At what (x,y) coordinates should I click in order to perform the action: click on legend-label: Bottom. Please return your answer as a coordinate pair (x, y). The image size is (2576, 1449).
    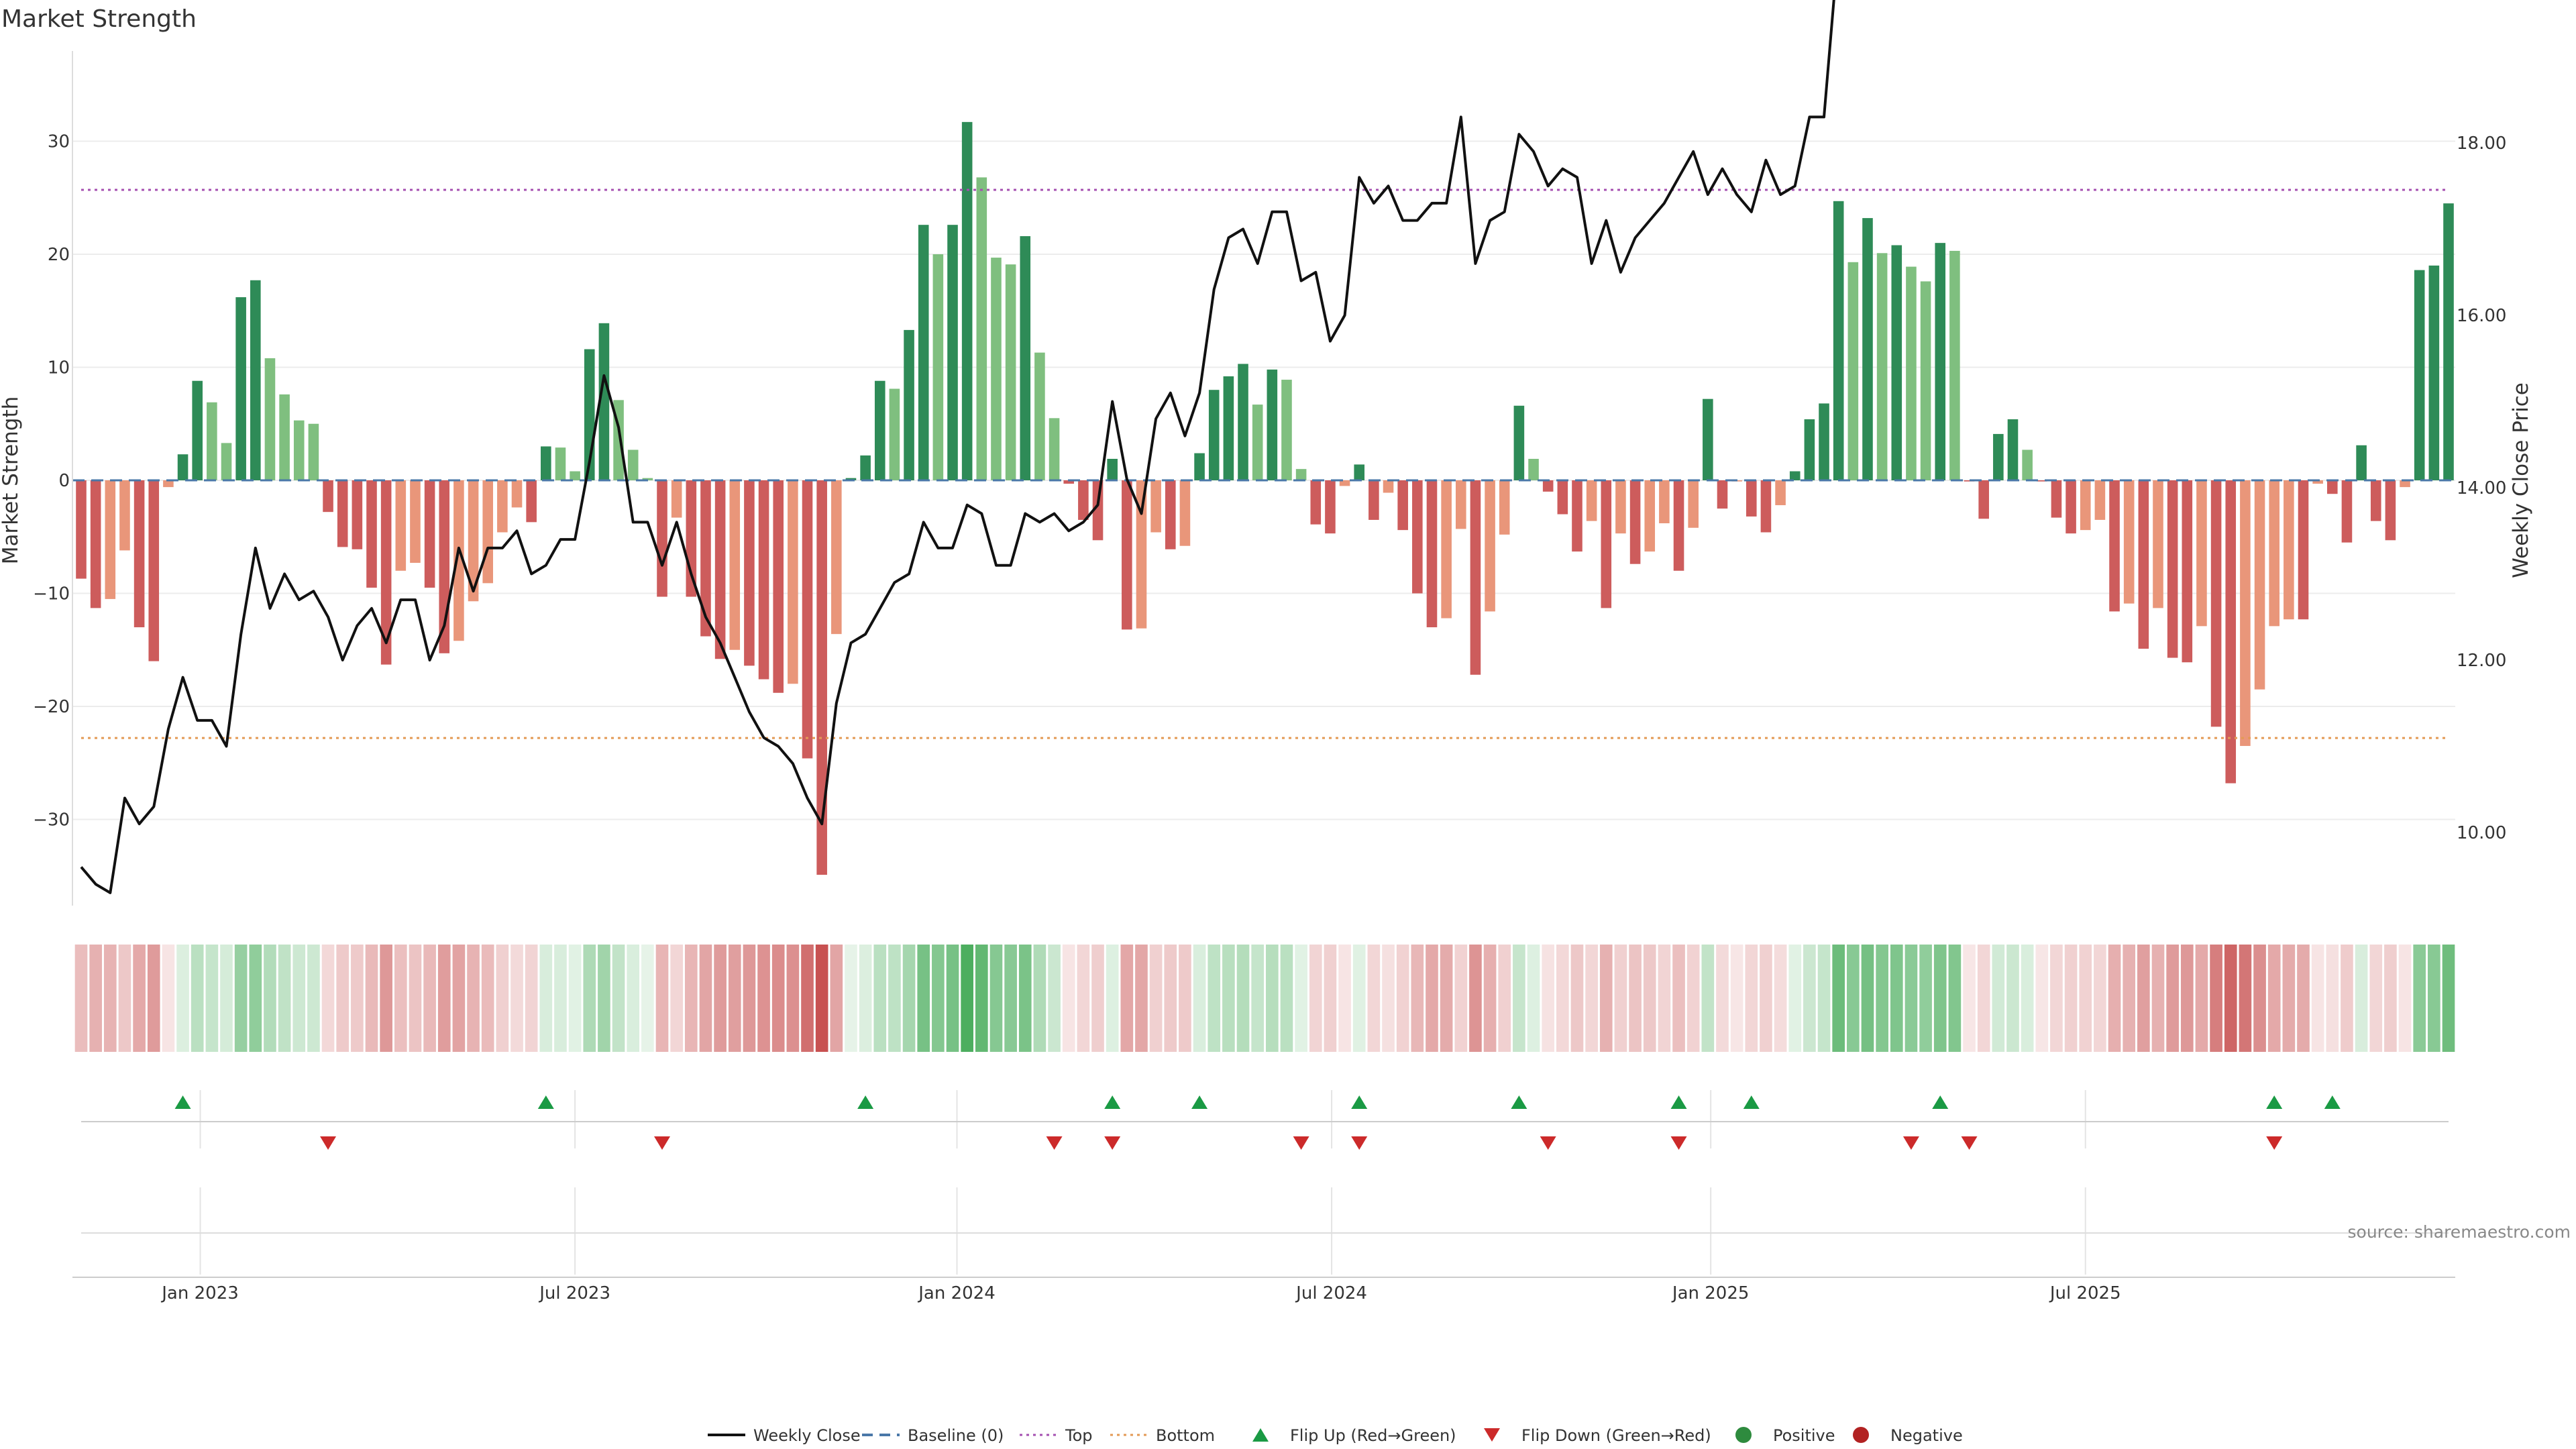
    Looking at the image, I should click on (1185, 1435).